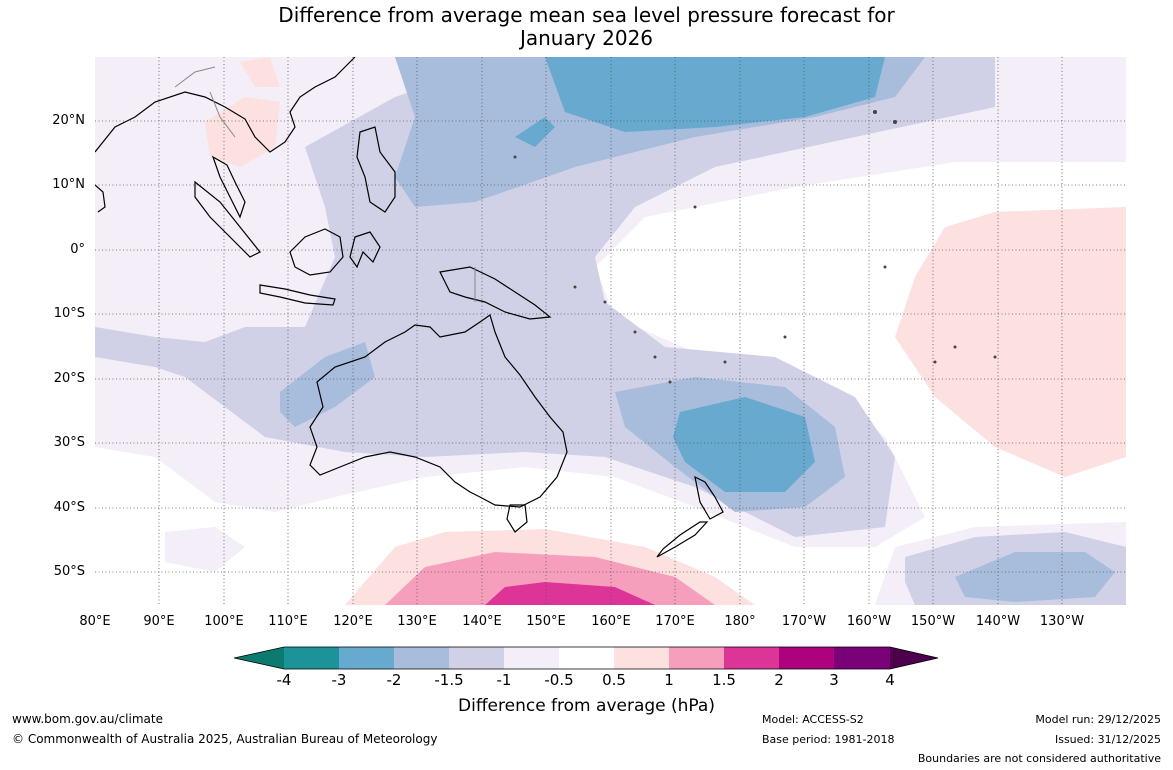  What do you see at coordinates (297, 295) in the screenshot?
I see `java-coast` at bounding box center [297, 295].